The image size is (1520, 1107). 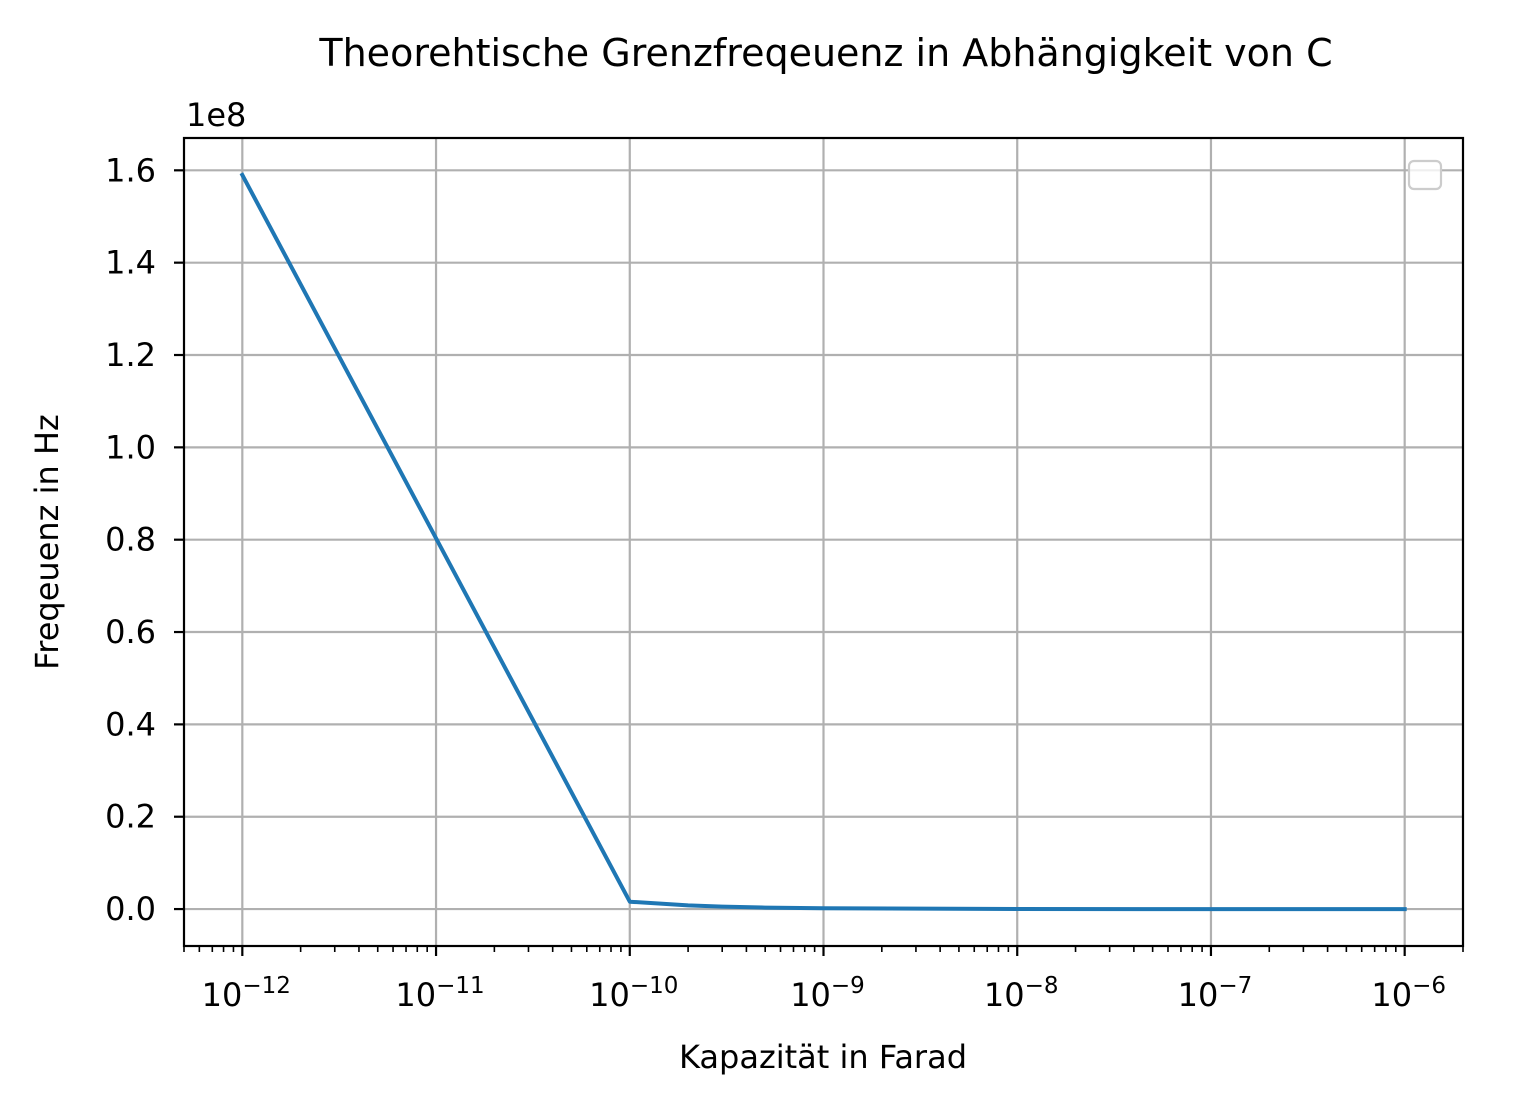 What do you see at coordinates (130, 632) in the screenshot?
I see `y-tick-label: 0.6` at bounding box center [130, 632].